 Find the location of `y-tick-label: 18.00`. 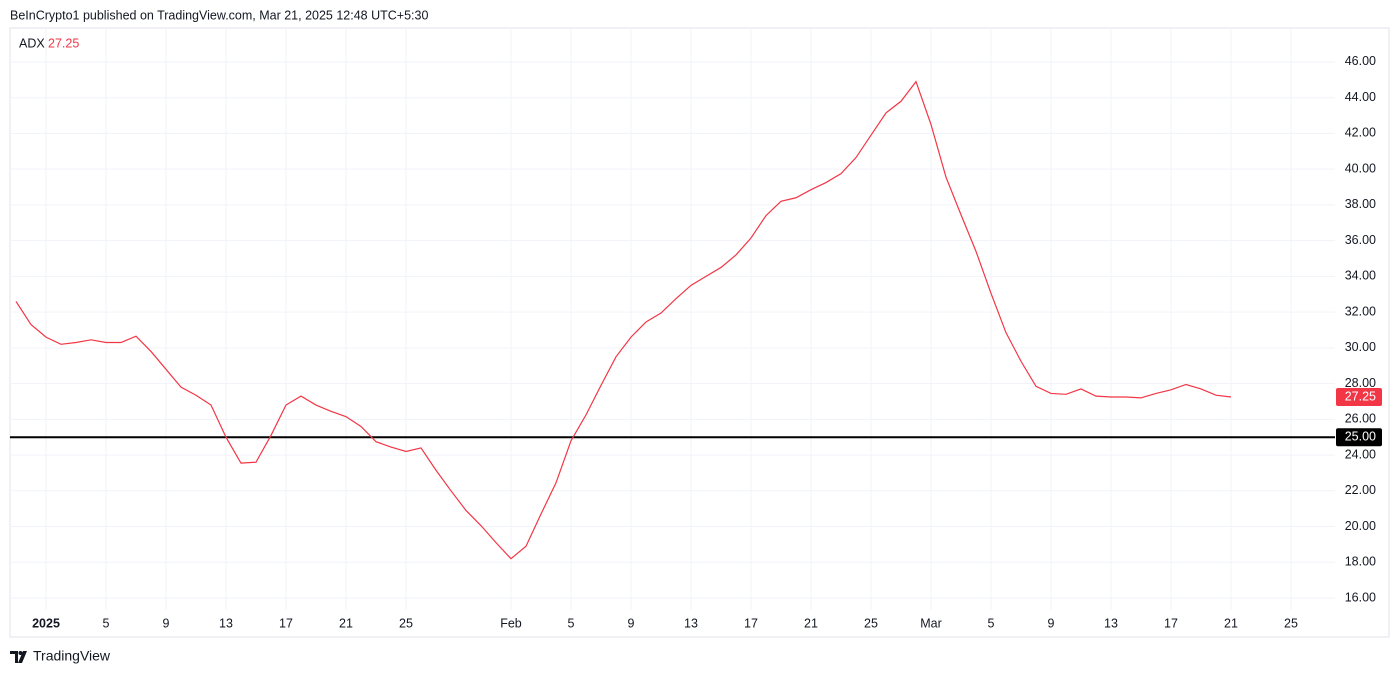

y-tick-label: 18.00 is located at coordinates (1360, 562).